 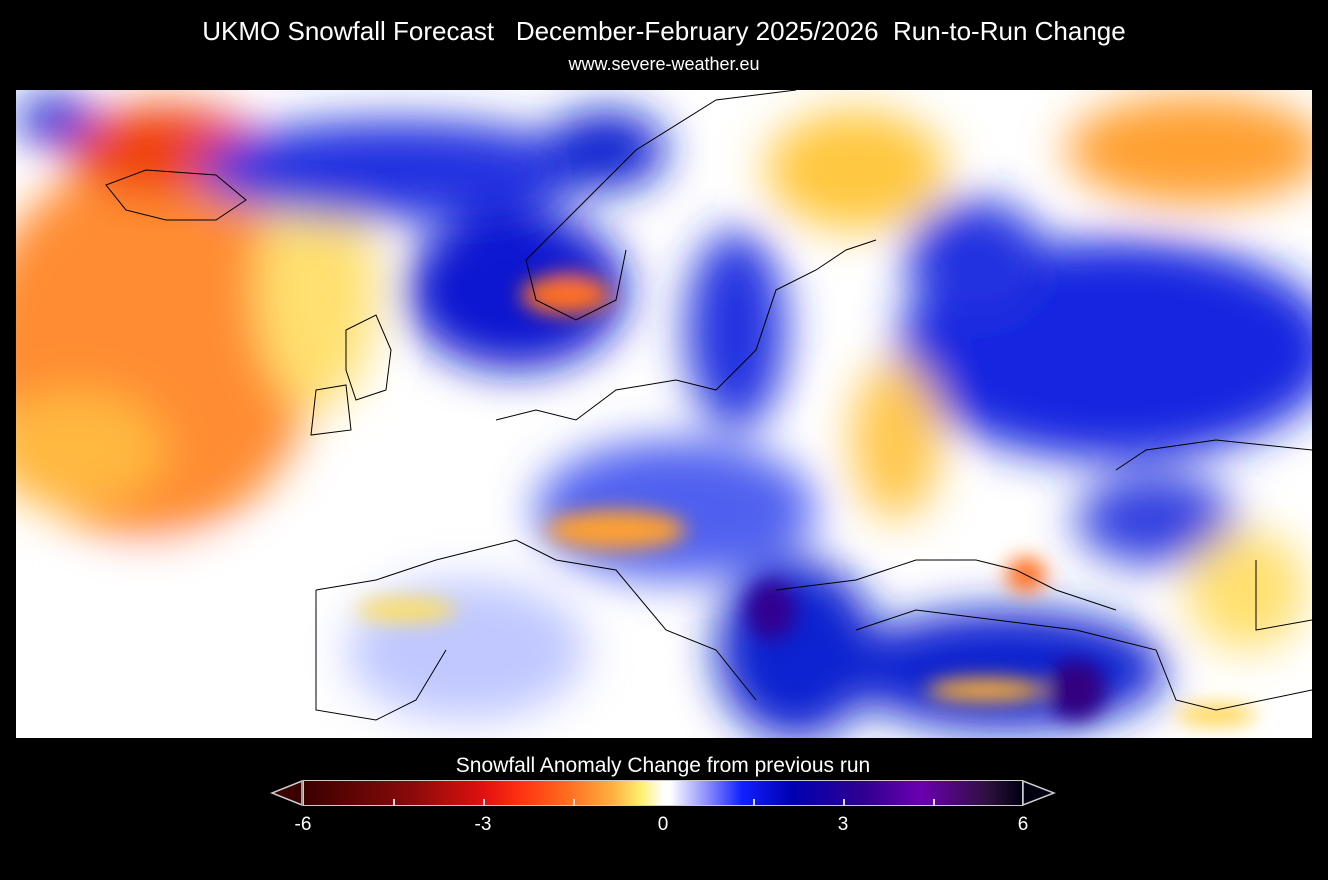 I want to click on colorbar-high-arrow, so click(x=1039, y=793).